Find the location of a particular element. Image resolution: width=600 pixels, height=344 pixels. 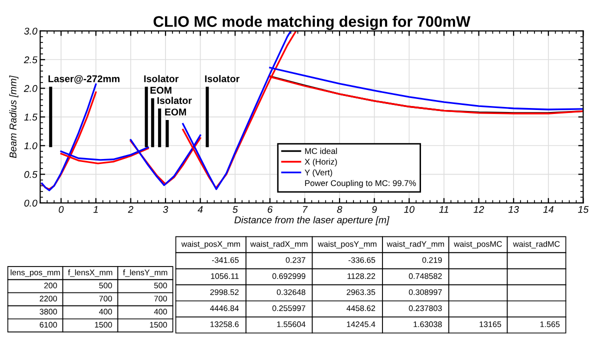

annotation: Laser@-272mm is located at coordinates (84, 79).